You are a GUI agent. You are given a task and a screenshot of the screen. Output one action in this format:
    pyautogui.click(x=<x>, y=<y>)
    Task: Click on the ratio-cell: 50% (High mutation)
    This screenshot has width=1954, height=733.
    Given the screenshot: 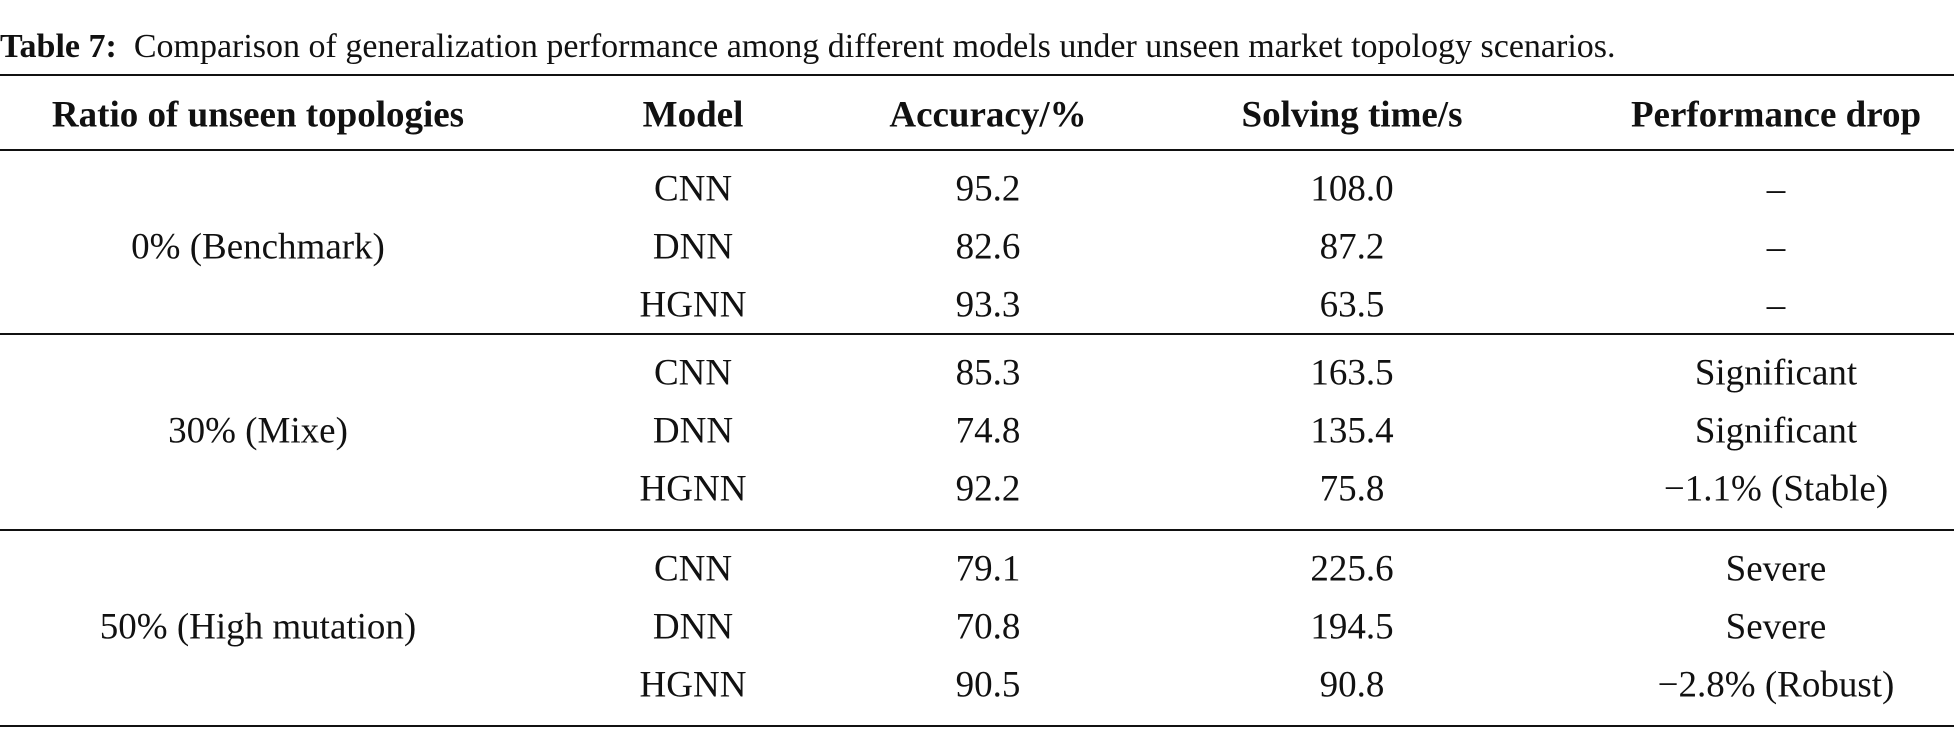 What is the action you would take?
    pyautogui.click(x=258, y=627)
    